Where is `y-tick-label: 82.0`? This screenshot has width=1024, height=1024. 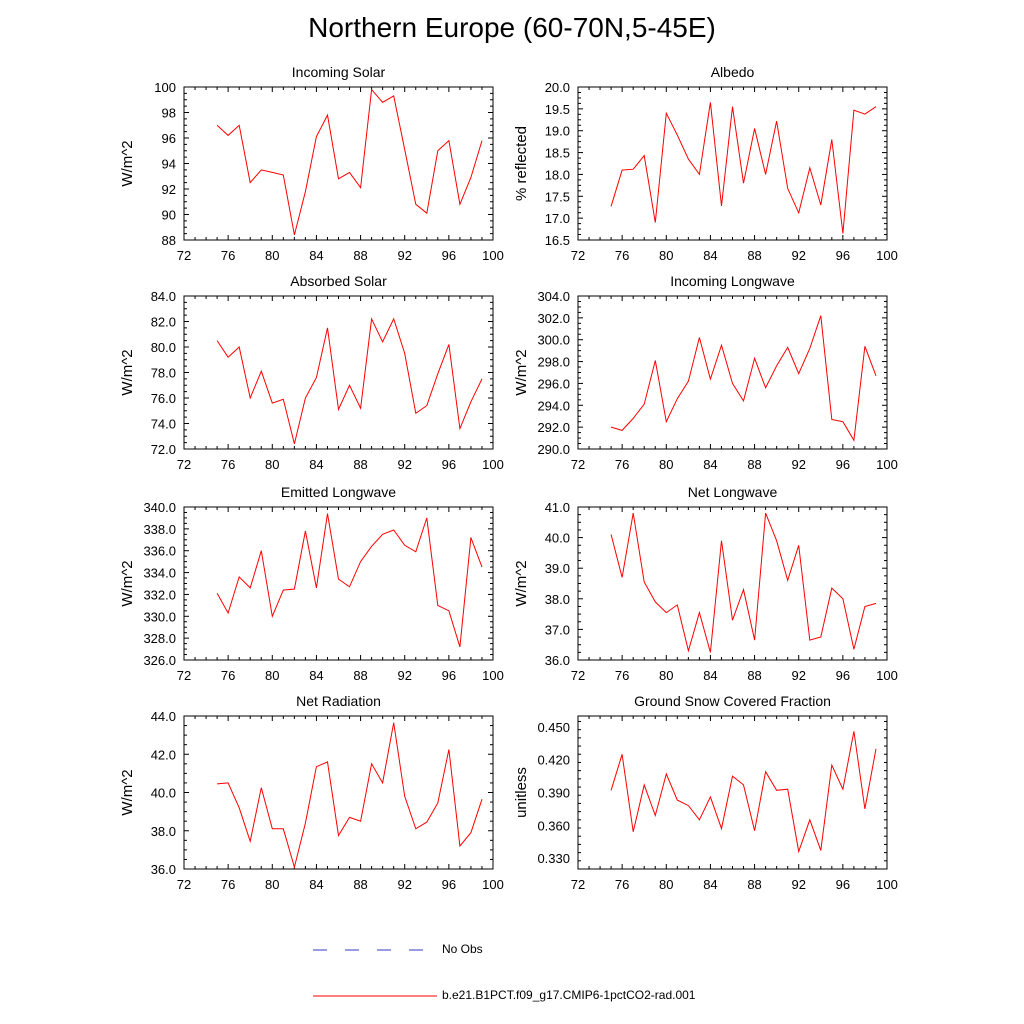 y-tick-label: 82.0 is located at coordinates (163, 322).